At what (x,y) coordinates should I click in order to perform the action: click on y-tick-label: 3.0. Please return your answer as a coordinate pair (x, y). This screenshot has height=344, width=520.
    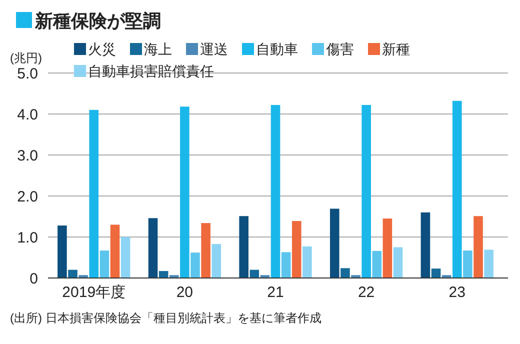
    Looking at the image, I should click on (27, 155).